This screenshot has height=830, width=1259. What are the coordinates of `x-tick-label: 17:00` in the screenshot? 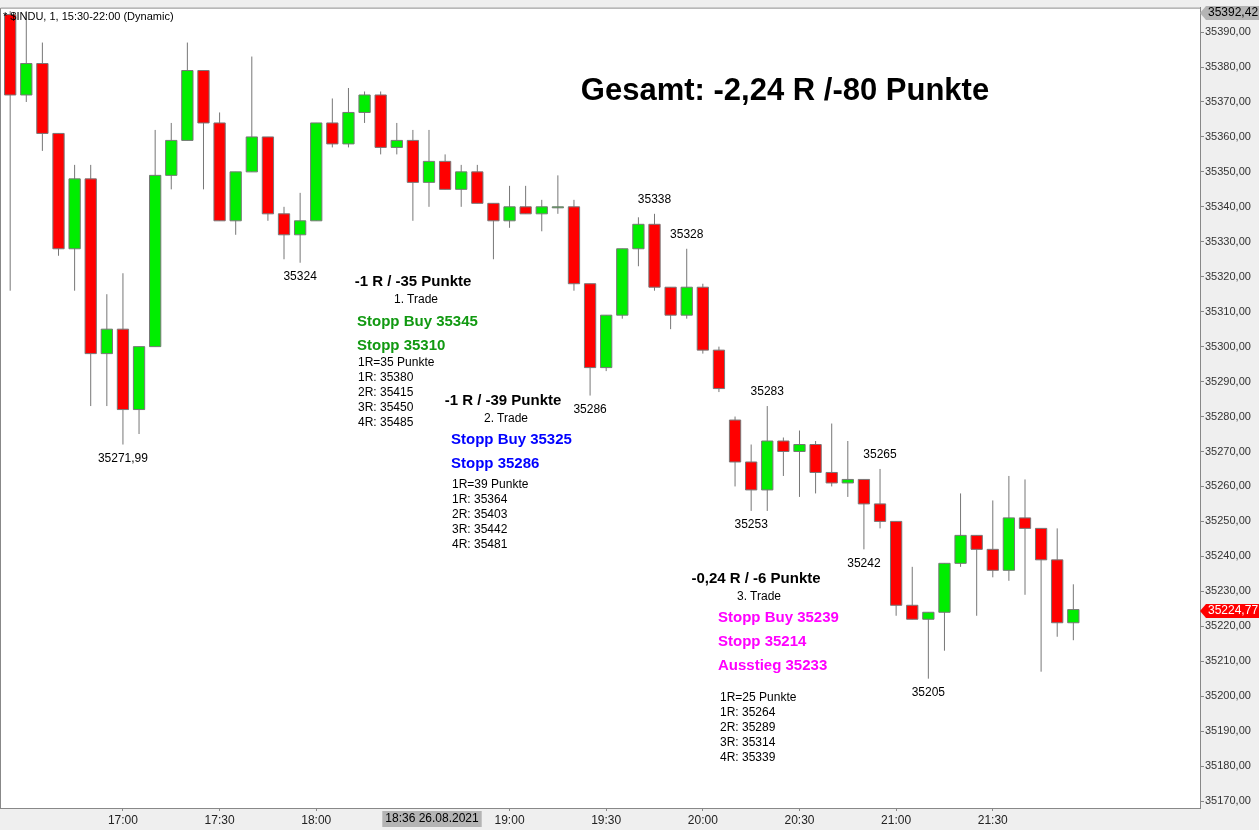 It's located at (123, 819).